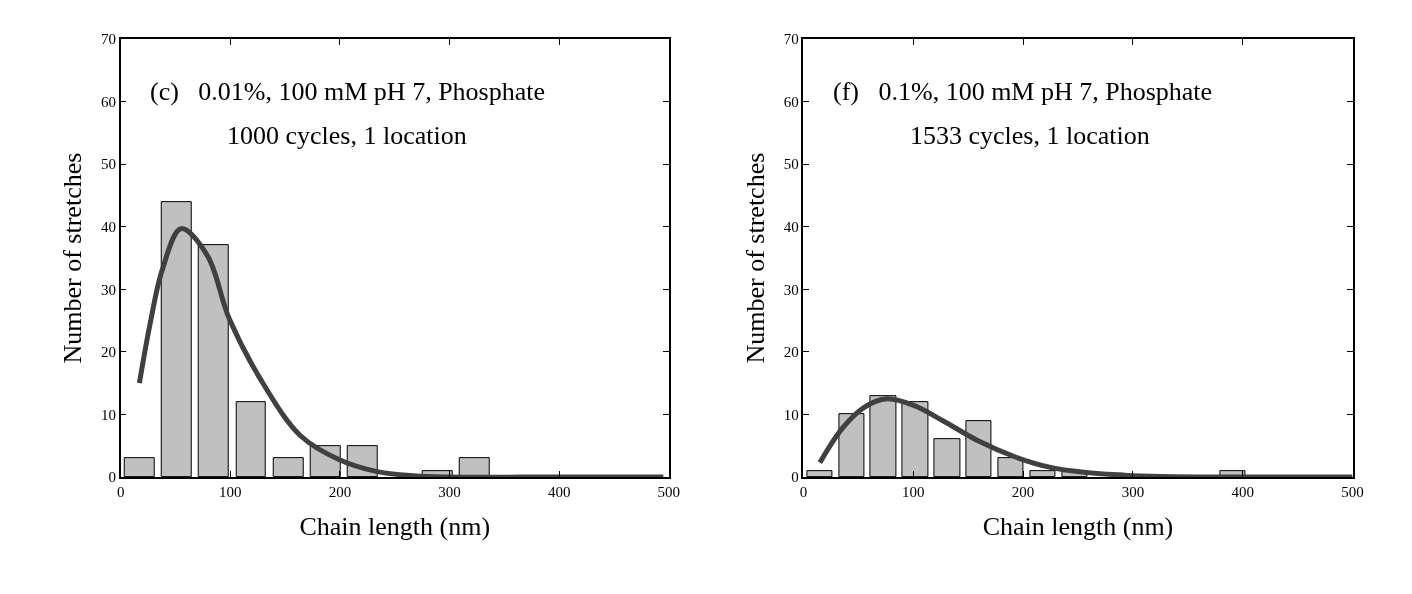 Image resolution: width=1412 pixels, height=594 pixels. What do you see at coordinates (1023, 91) in the screenshot?
I see `annotation: (f) 0.1%, 100 mM pH 7, Phosphate` at bounding box center [1023, 91].